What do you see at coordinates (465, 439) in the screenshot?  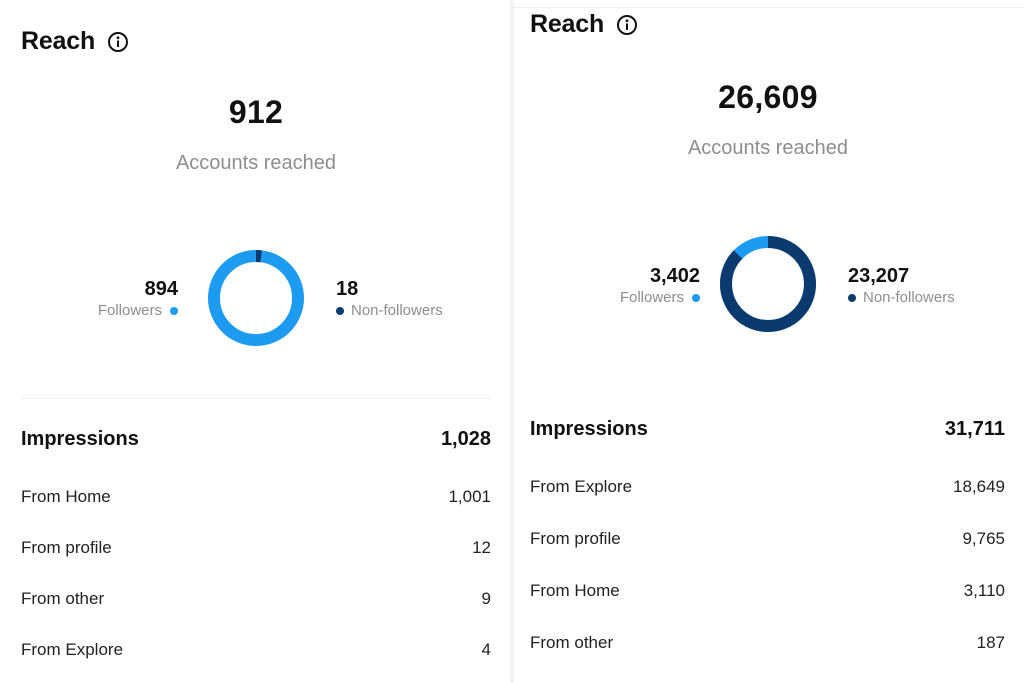 I see `impressions-total: 1,028` at bounding box center [465, 439].